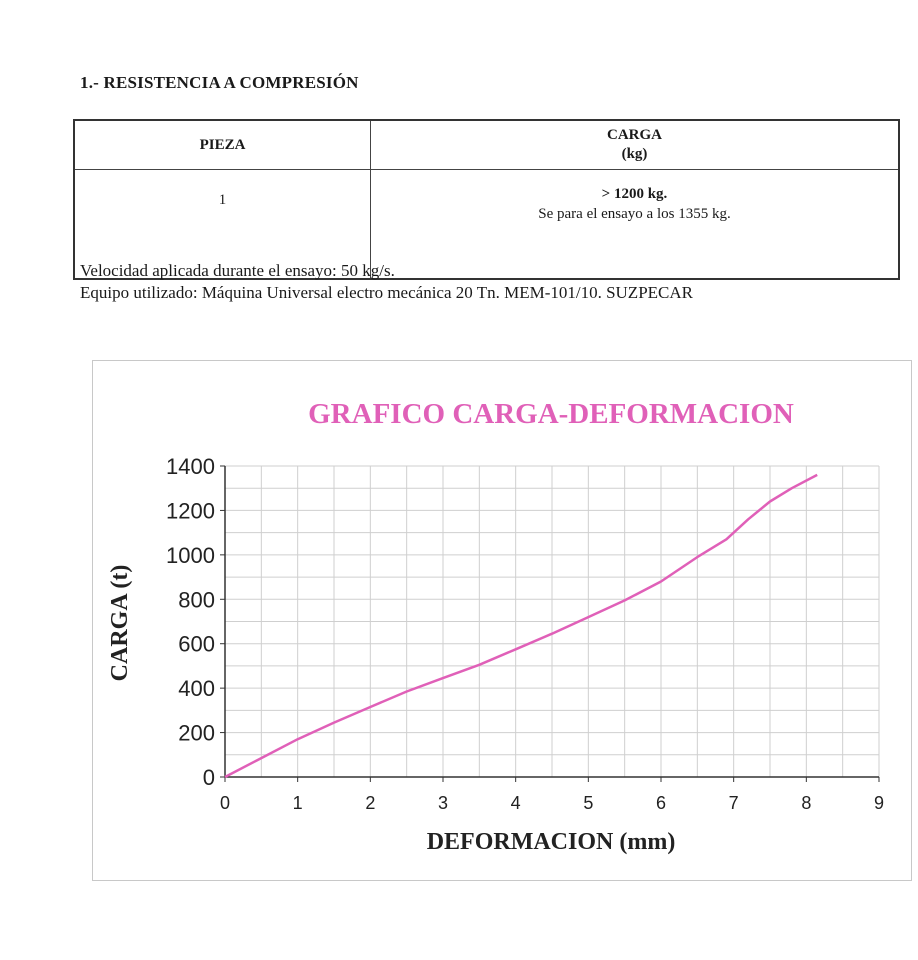 This screenshot has width=918, height=960. What do you see at coordinates (879, 803) in the screenshot?
I see `x-tick-label: 9` at bounding box center [879, 803].